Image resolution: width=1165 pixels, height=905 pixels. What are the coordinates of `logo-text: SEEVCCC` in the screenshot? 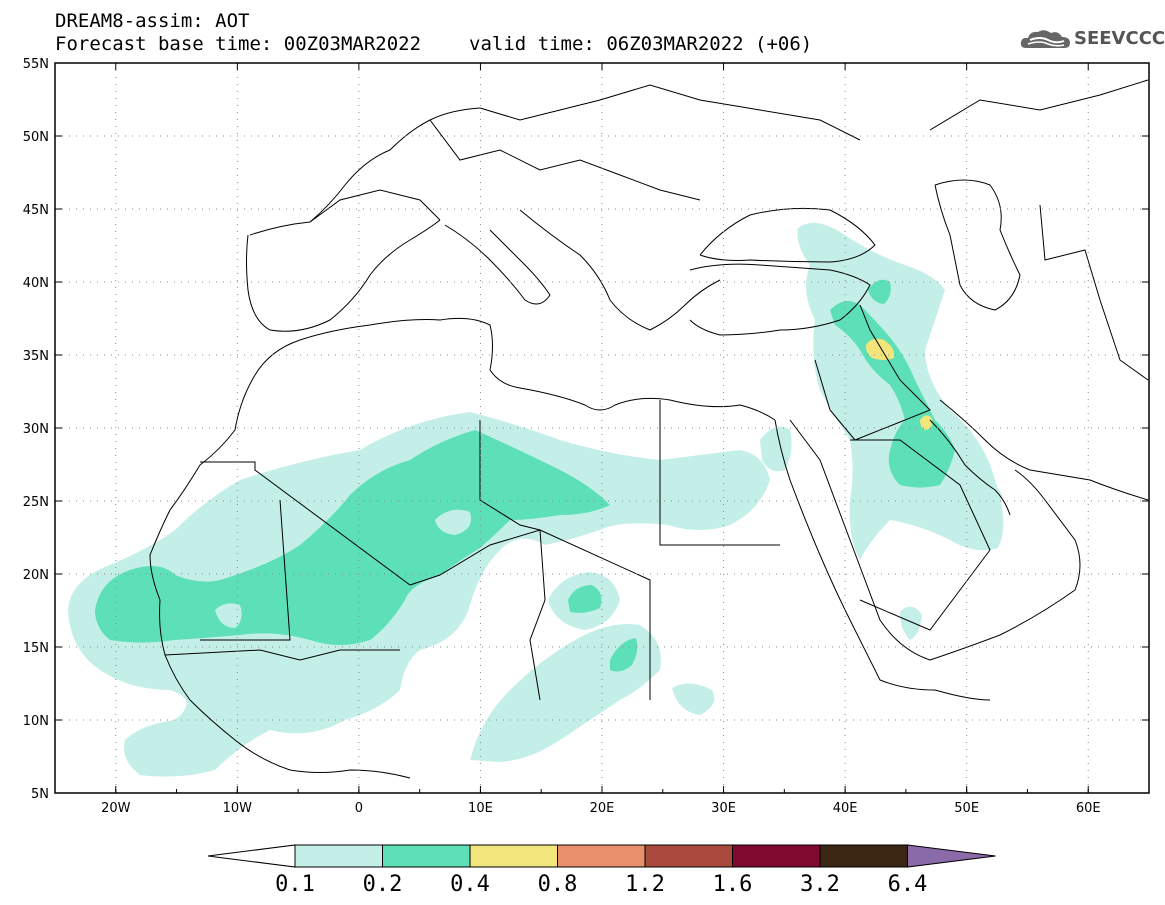 It's located at (1119, 38).